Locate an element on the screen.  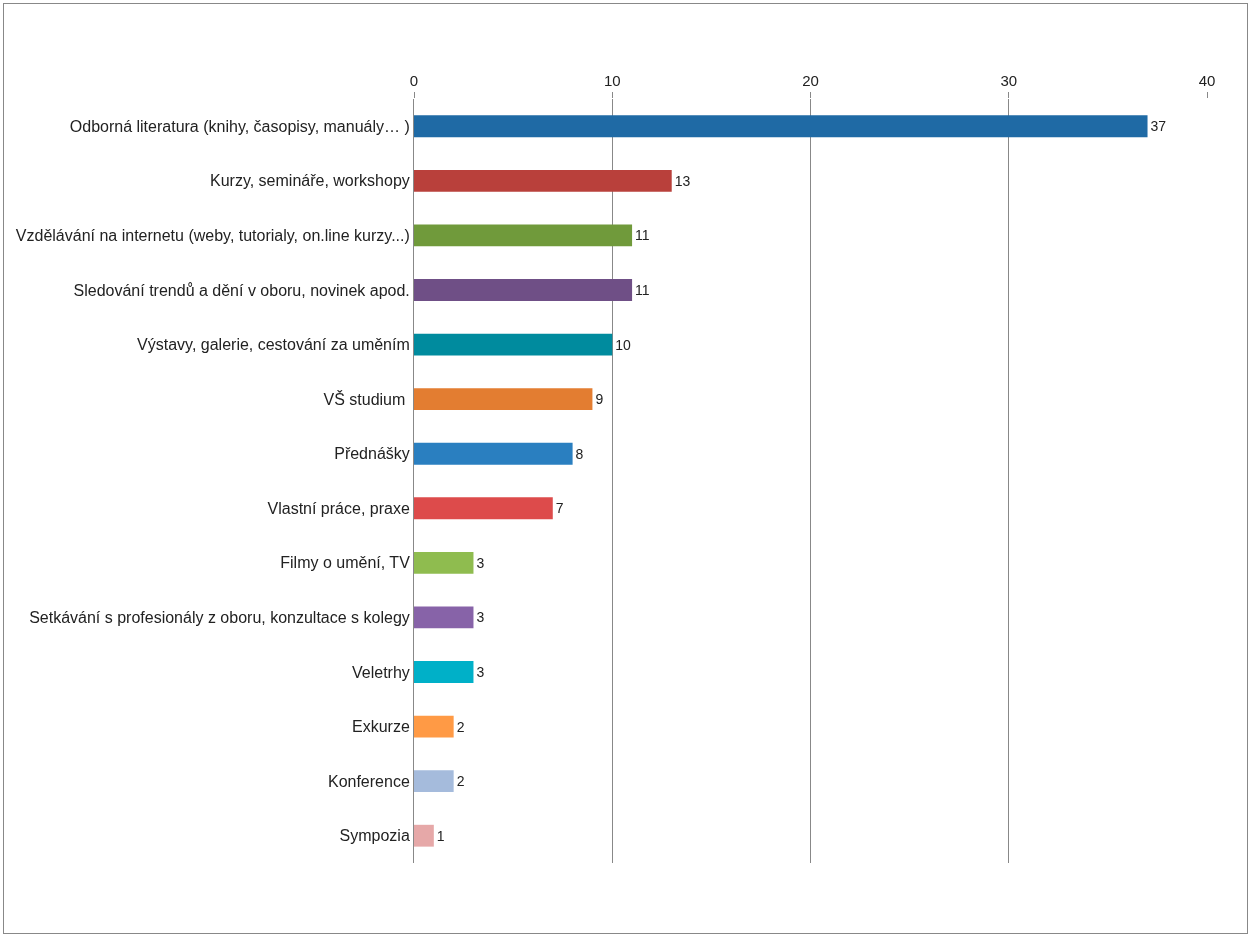
x-tick-label: 30 is located at coordinates (1009, 80).